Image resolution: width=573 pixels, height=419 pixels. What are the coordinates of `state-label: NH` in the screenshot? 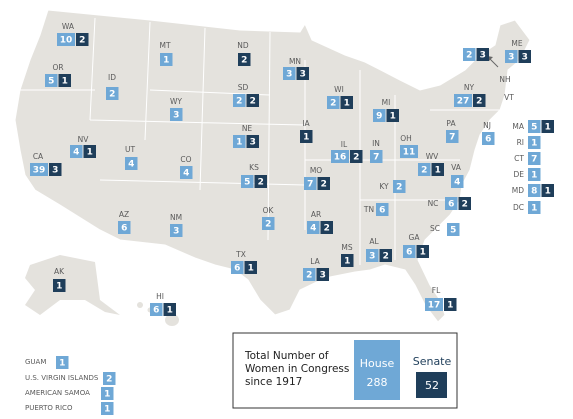 It's located at (504, 79).